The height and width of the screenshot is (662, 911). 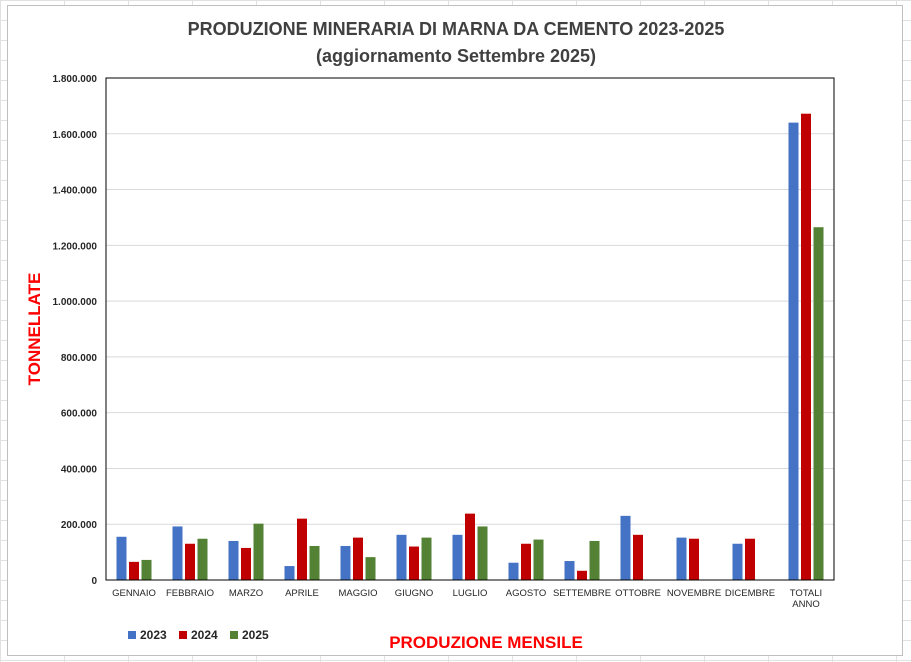 What do you see at coordinates (750, 593) in the screenshot?
I see `x-tick-label: DICEMBRE` at bounding box center [750, 593].